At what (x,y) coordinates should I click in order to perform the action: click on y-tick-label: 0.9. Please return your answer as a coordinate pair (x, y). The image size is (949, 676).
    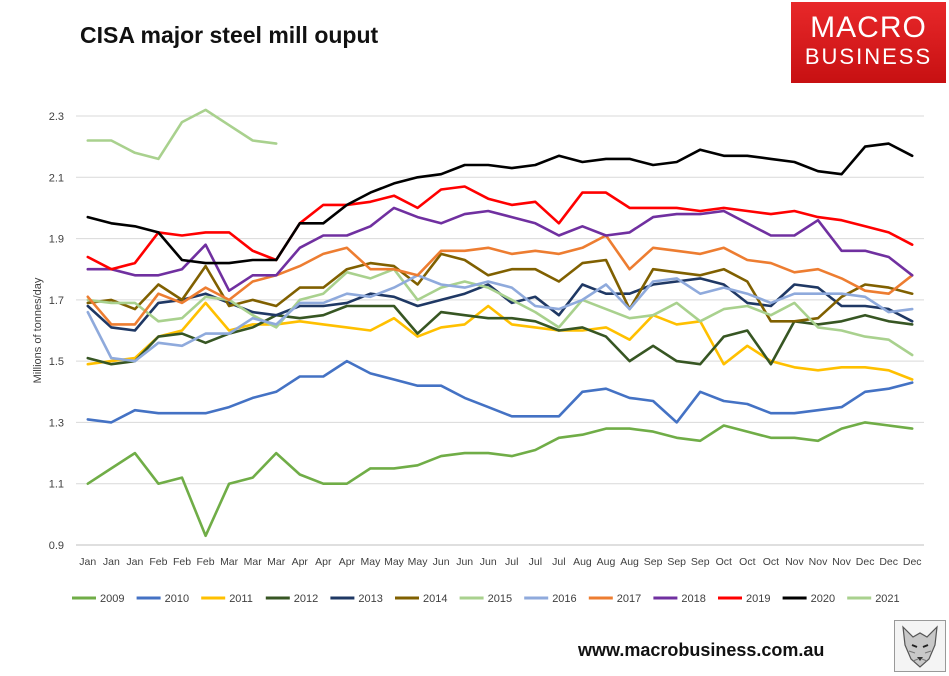
    Looking at the image, I should click on (56, 546).